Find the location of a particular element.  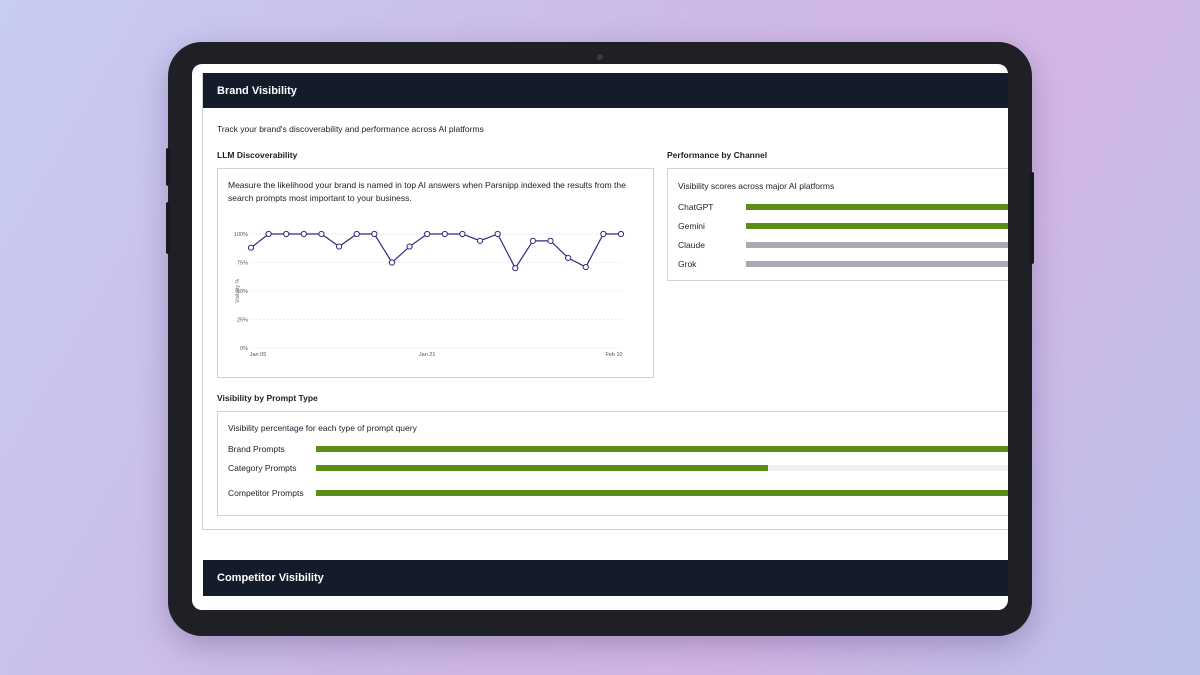

row-label: Category Prompts is located at coordinates (262, 468).